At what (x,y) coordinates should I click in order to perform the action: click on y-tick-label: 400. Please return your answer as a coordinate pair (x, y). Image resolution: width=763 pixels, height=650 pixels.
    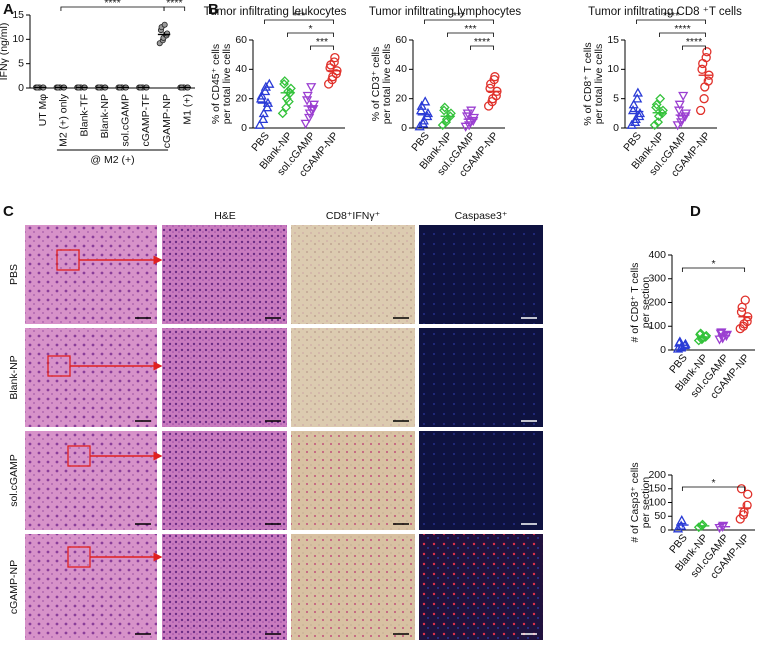
    Looking at the image, I should click on (657, 255).